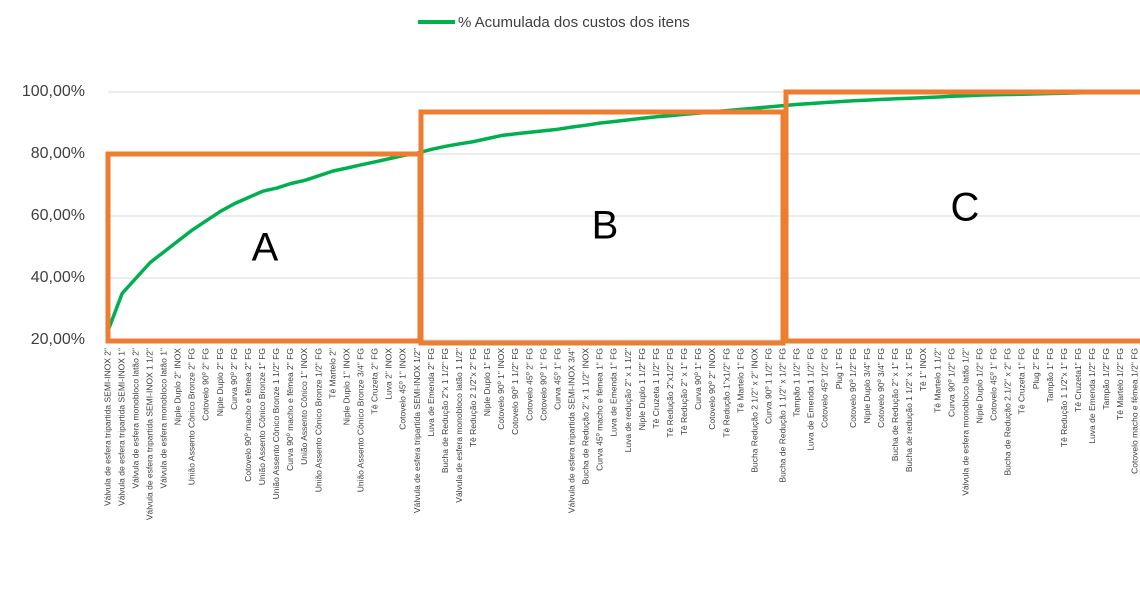  I want to click on x-tick-label: Luva de Emenda 1" FG, so click(614, 392).